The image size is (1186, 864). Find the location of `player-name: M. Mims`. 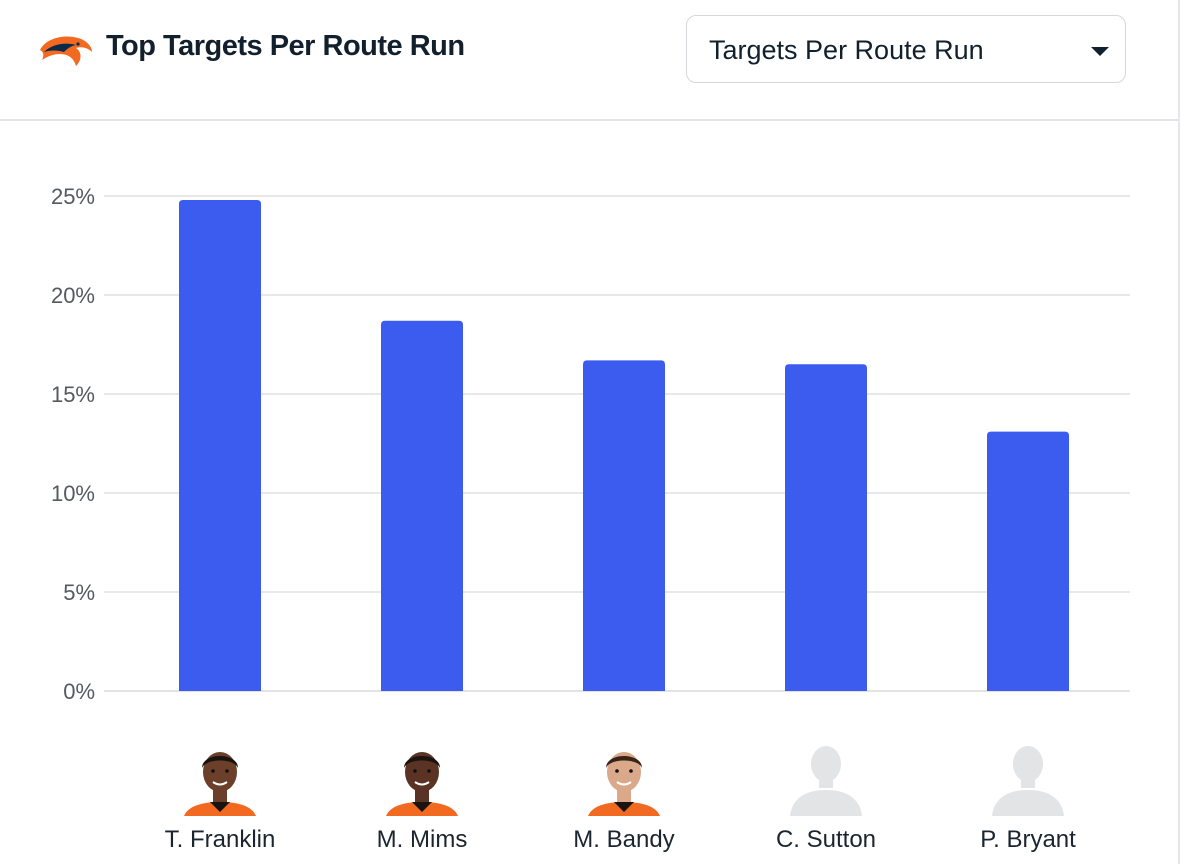

player-name: M. Mims is located at coordinates (422, 839).